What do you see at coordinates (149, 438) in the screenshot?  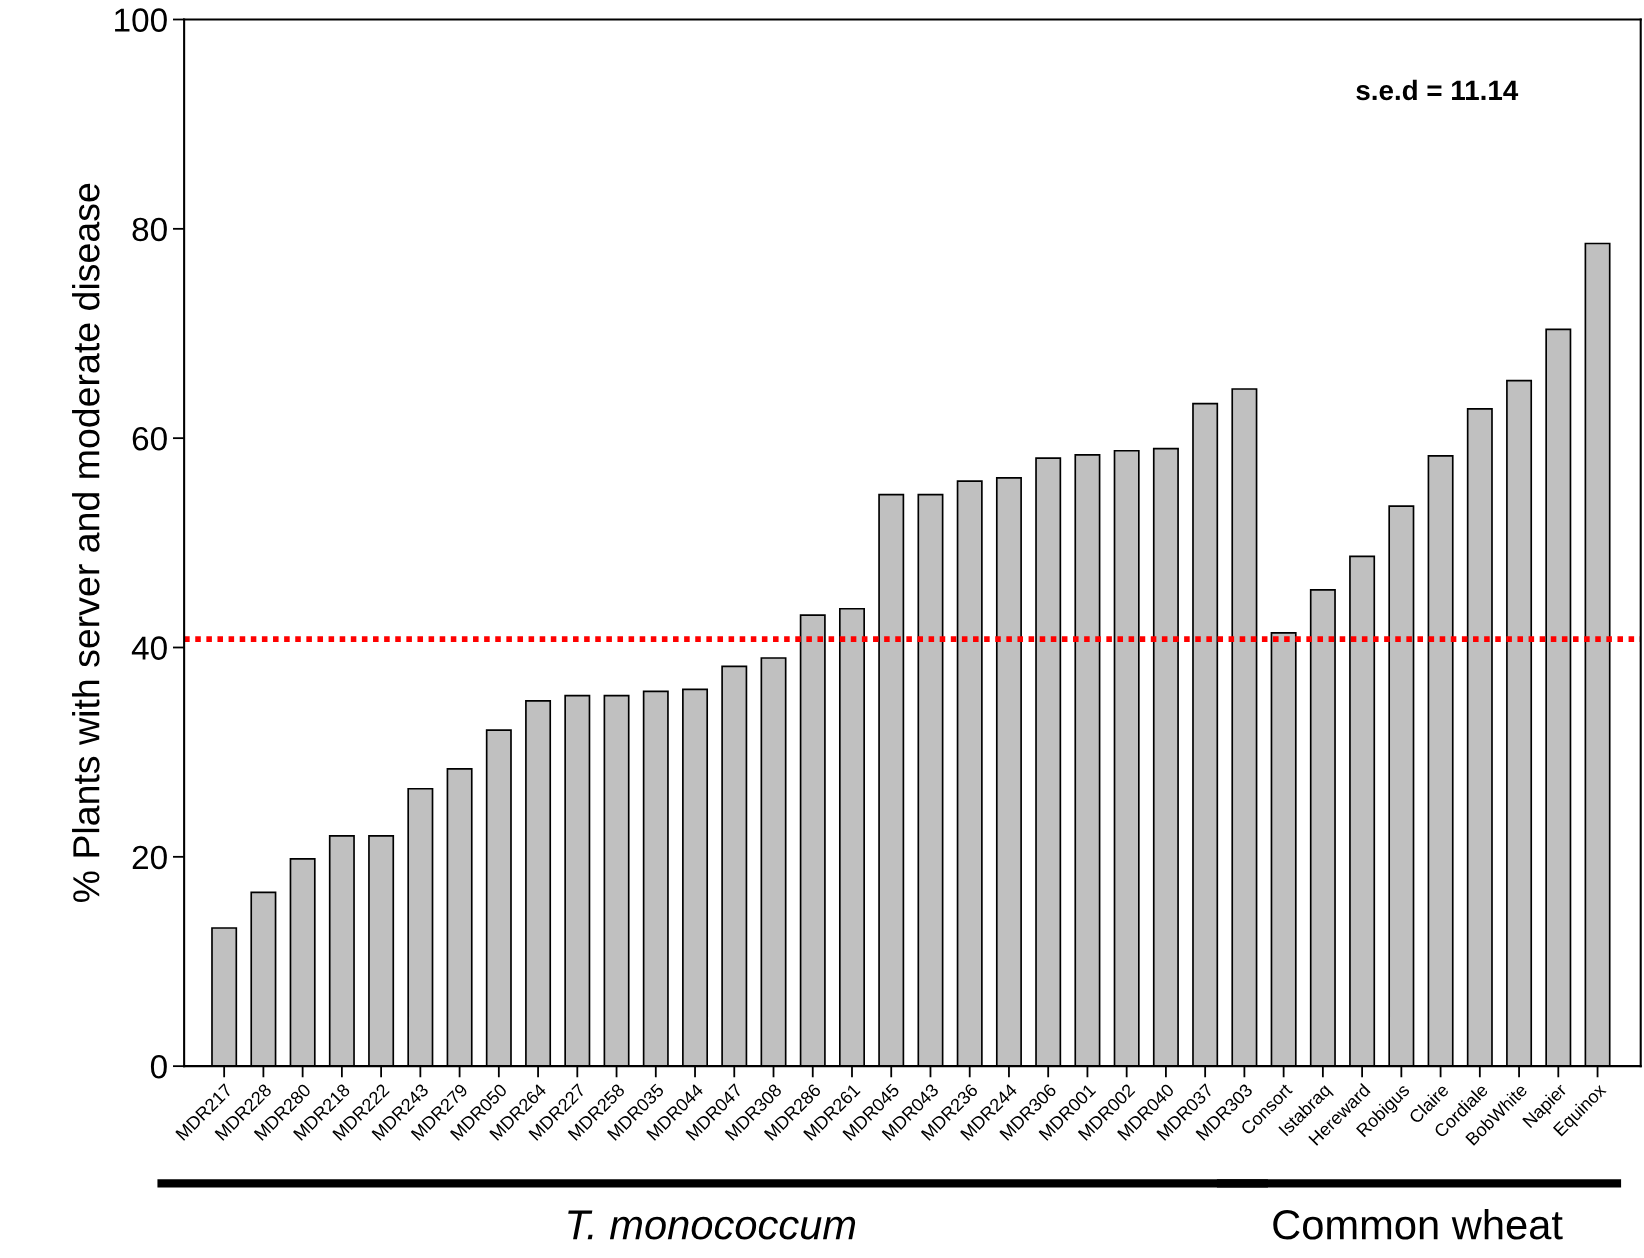 I see `y-tick-label: 60` at bounding box center [149, 438].